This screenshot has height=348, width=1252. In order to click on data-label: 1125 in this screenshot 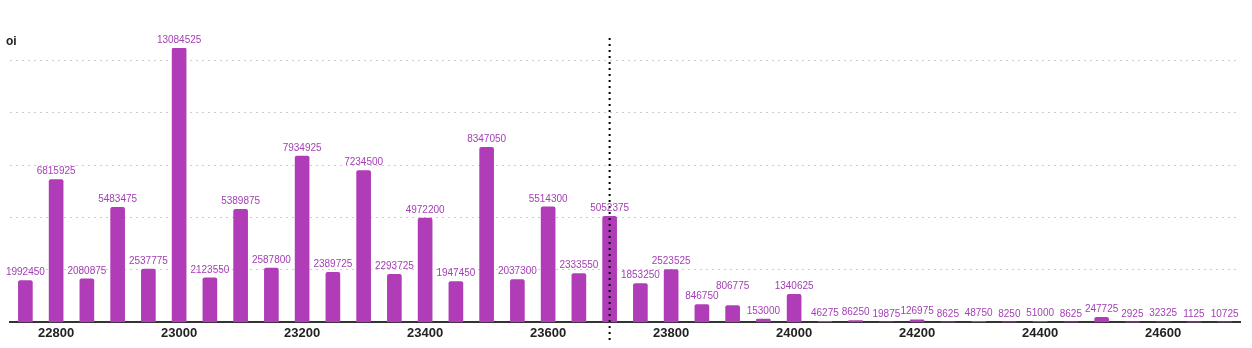, I will do `click(1194, 314)`.